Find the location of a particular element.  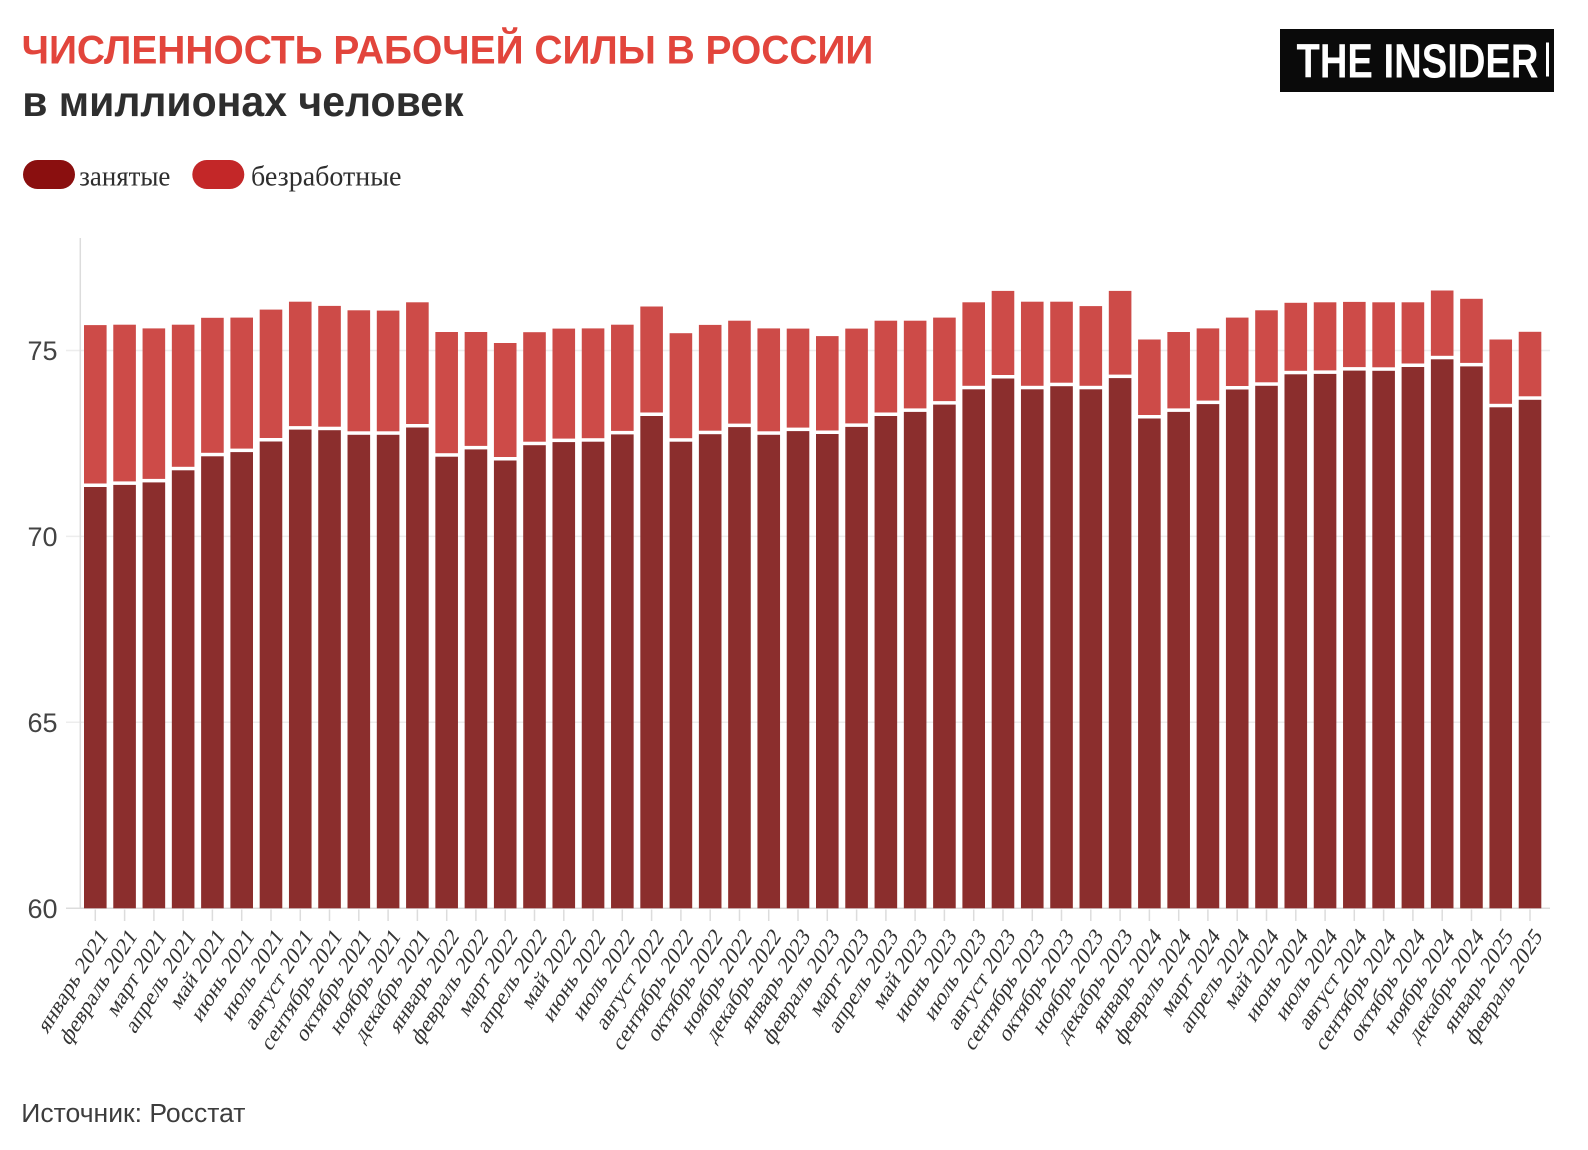

svg-text: 60 is located at coordinates (42, 909).